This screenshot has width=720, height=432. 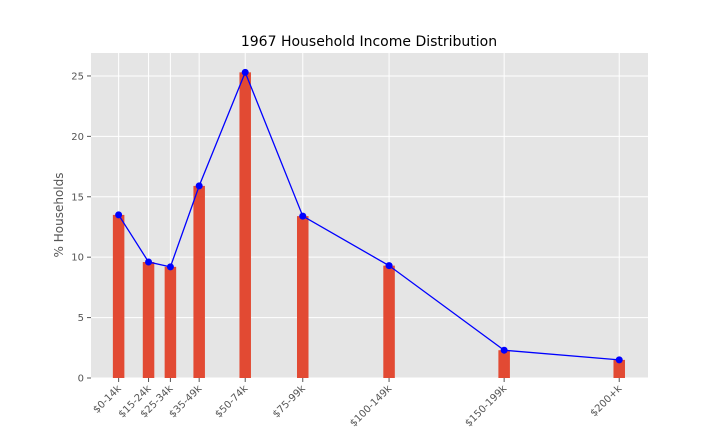 What do you see at coordinates (77, 76) in the screenshot?
I see `y-tick-label: 25` at bounding box center [77, 76].